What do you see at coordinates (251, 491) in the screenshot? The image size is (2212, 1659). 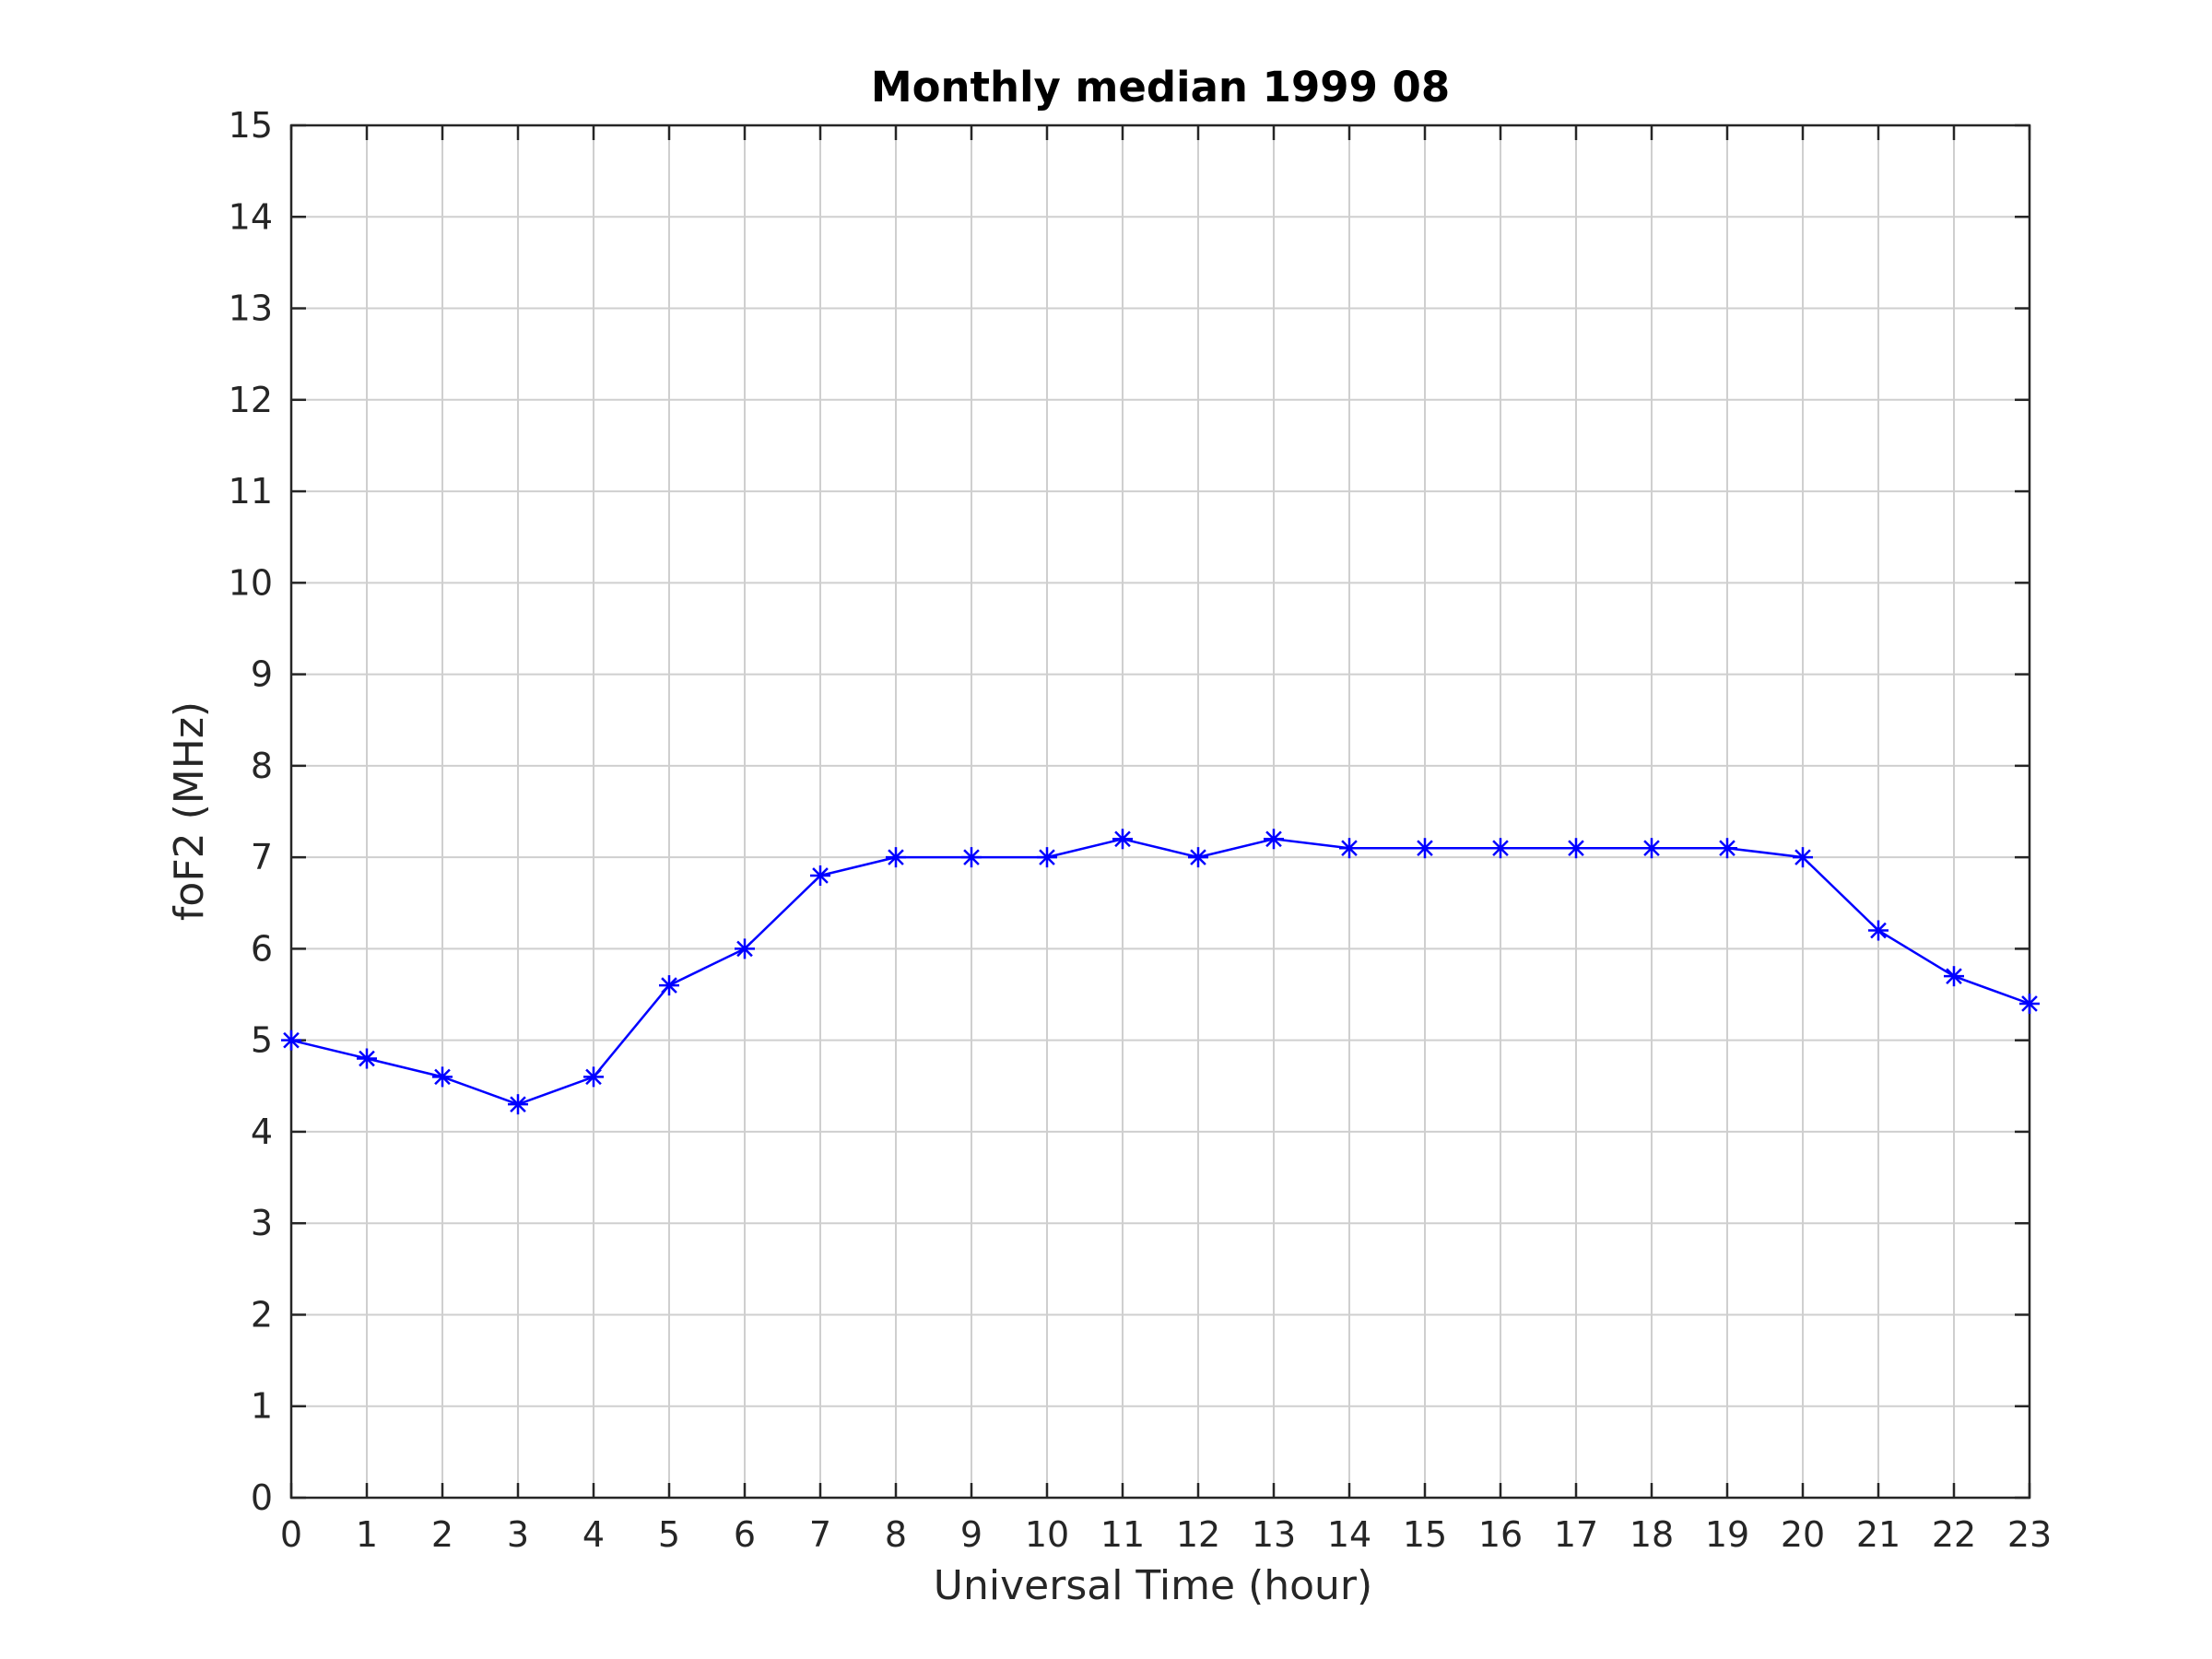 I see `y-tick-label: 11` at bounding box center [251, 491].